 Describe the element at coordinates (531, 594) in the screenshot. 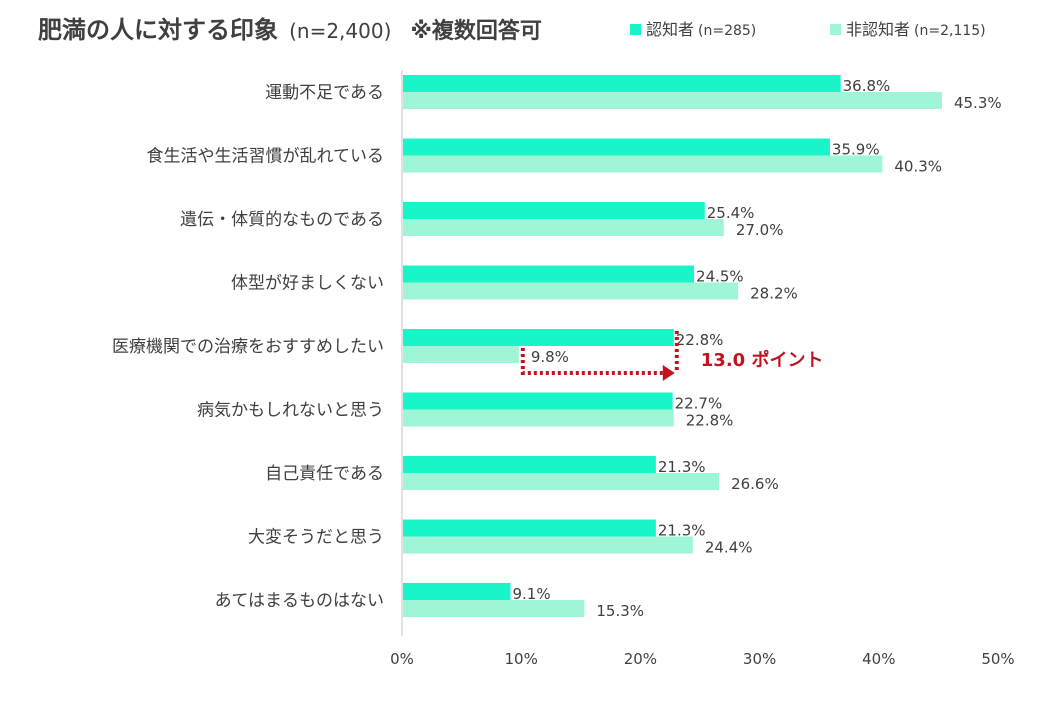

I see `data-label: 9.1%` at that location.